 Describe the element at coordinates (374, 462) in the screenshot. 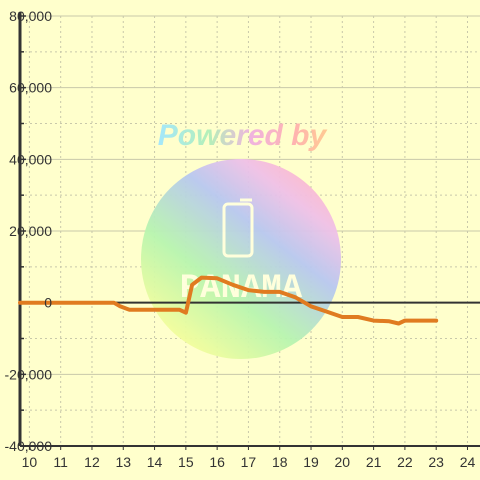

I see `x-tick-label: 21` at that location.